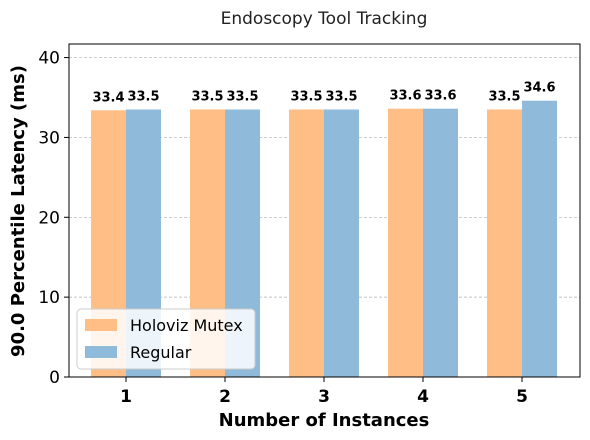 The width and height of the screenshot is (590, 440). I want to click on x-axis-label: Number of Instances, so click(324, 420).